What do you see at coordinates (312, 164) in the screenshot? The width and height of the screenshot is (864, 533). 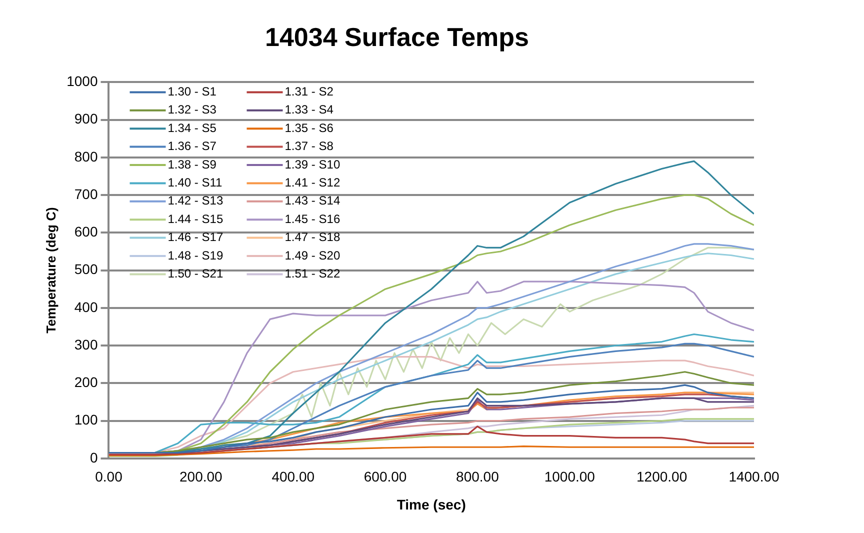 I see `legend-label: 1.39 - S10` at bounding box center [312, 164].